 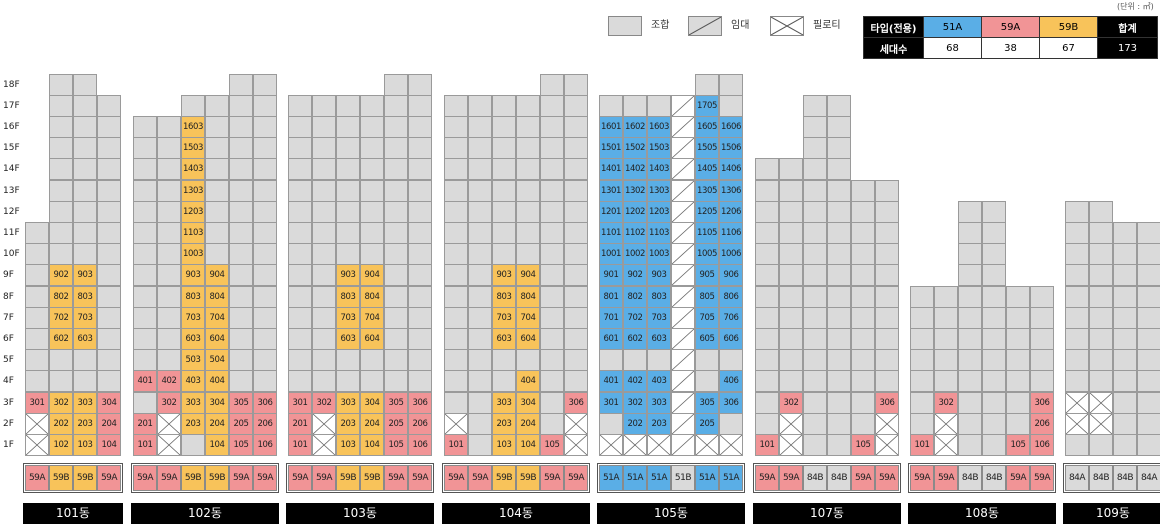 I want to click on unit-cell-104동-f13c1, so click(x=456, y=190).